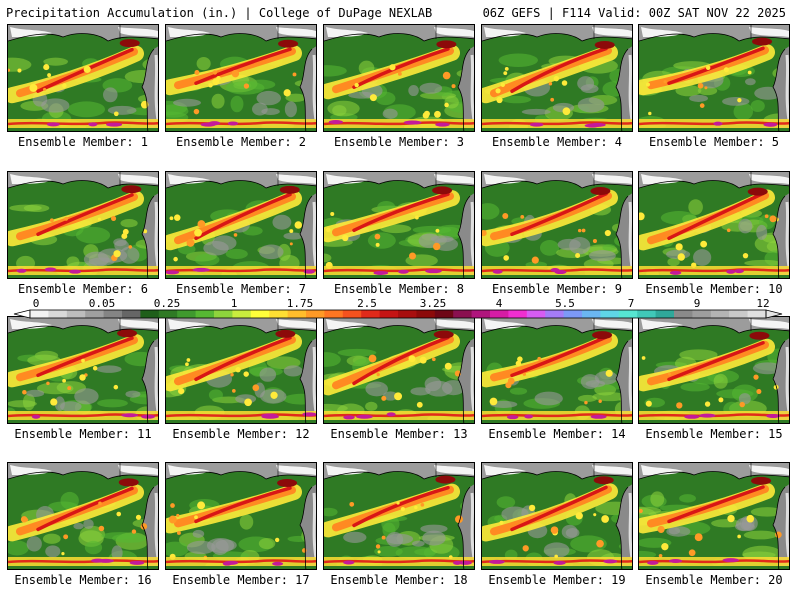 The image size is (800, 600). What do you see at coordinates (83, 142) in the screenshot?
I see `ensemble-member-label: Ensemble Member: 1` at bounding box center [83, 142].